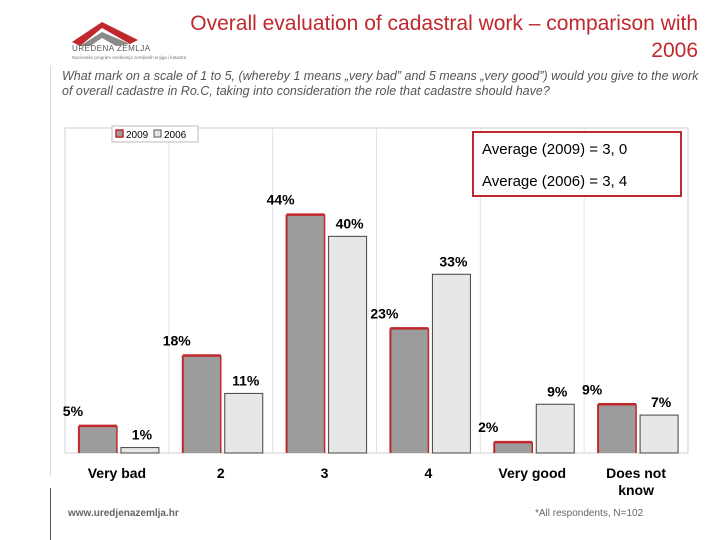  I want to click on data-label-2006: 11%, so click(246, 380).